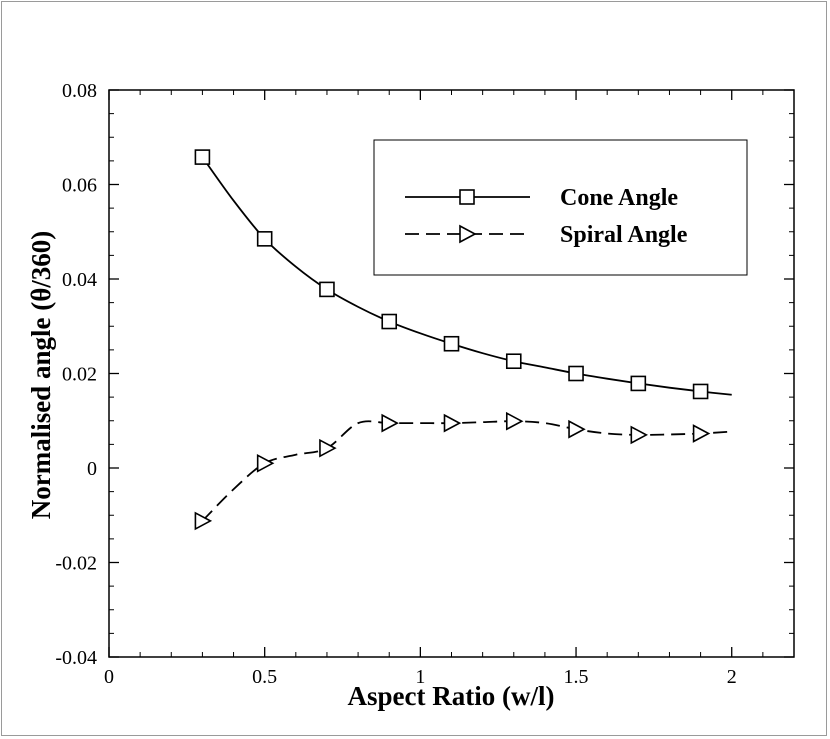 Image resolution: width=830 pixels, height=739 pixels. I want to click on x-tick-label: 0, so click(109, 677).